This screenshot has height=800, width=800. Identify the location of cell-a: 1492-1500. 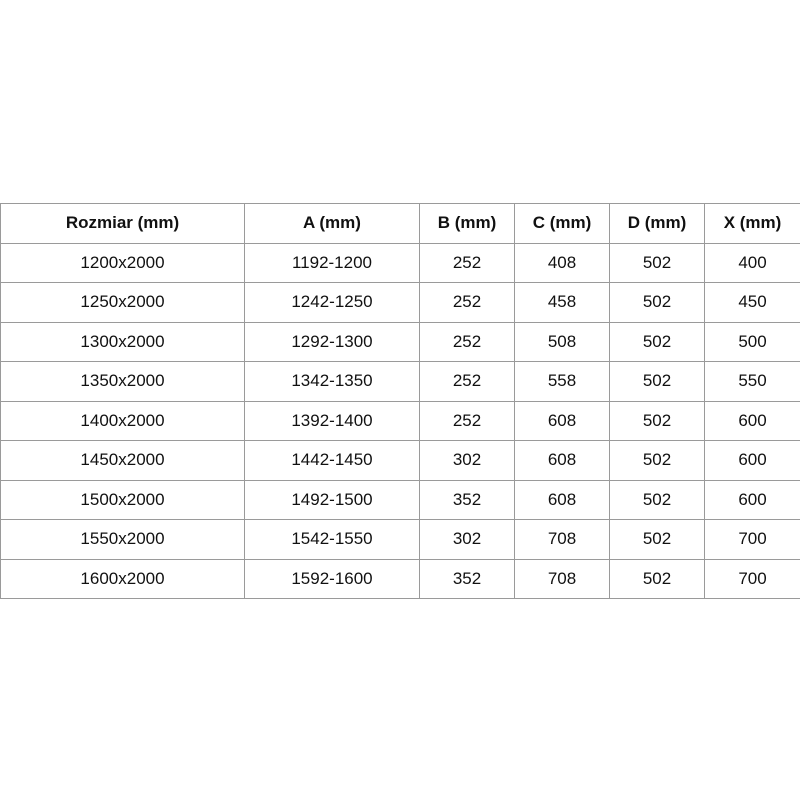
(332, 499).